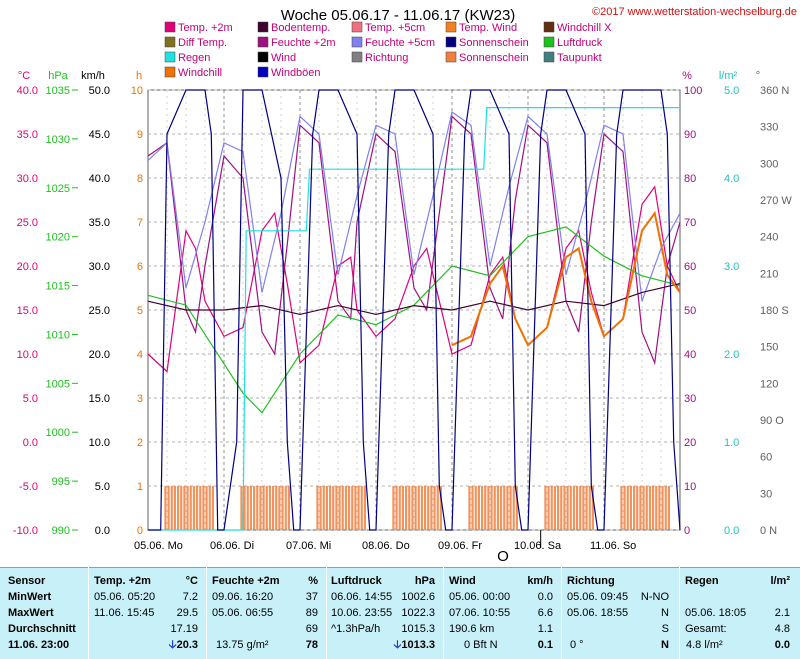 Image resolution: width=800 pixels, height=659 pixels. What do you see at coordinates (140, 399) in the screenshot?
I see `h-tick-label: 3` at bounding box center [140, 399].